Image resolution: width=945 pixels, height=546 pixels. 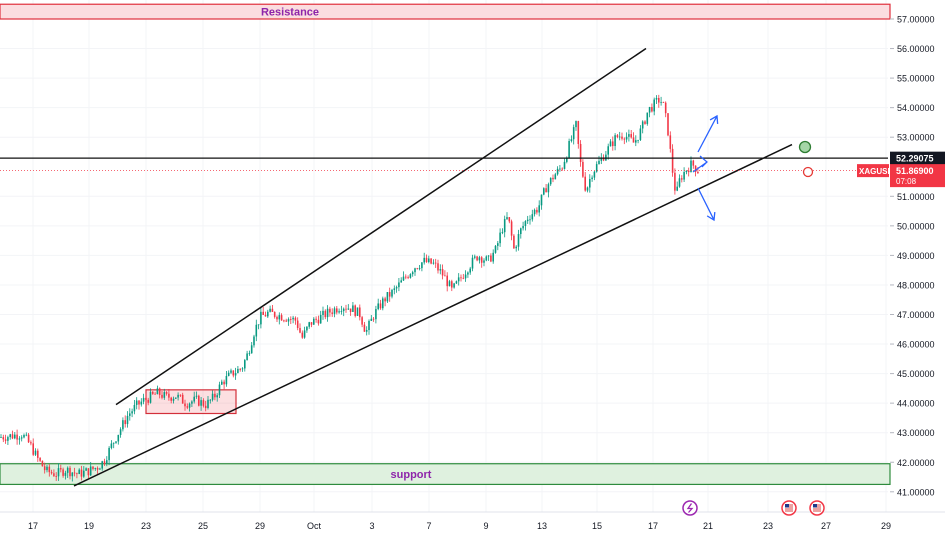 I want to click on y-tick-label: 46.00000, so click(x=916, y=345).